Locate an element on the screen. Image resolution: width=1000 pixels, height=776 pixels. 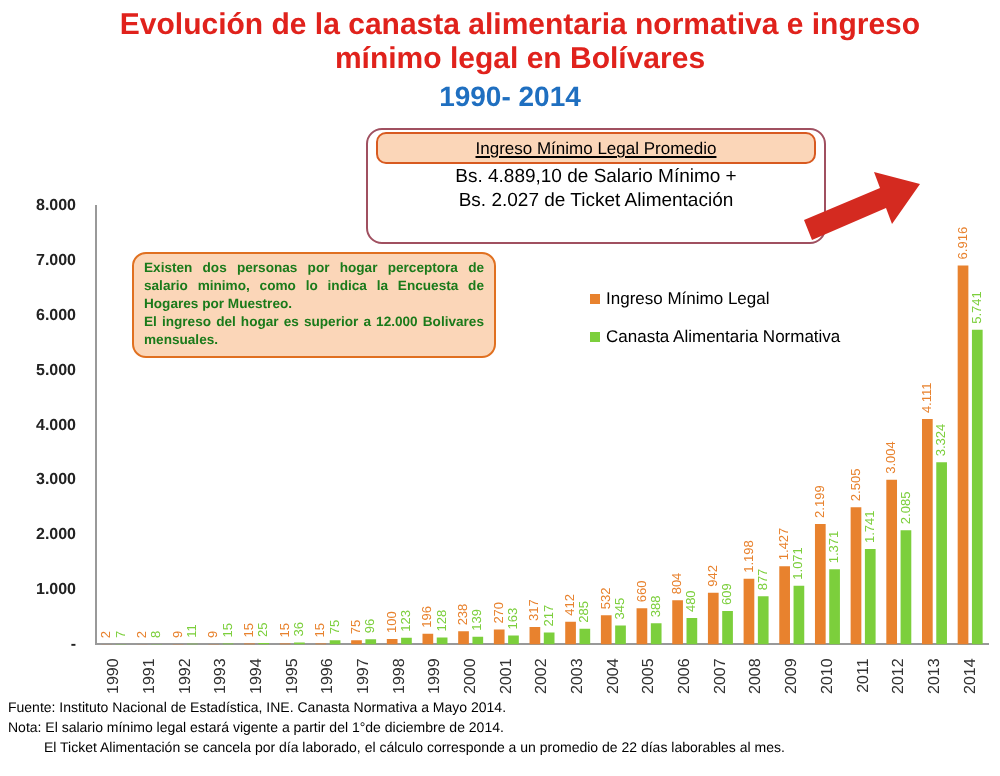
y-tick-label: 2.000 is located at coordinates (56, 534).